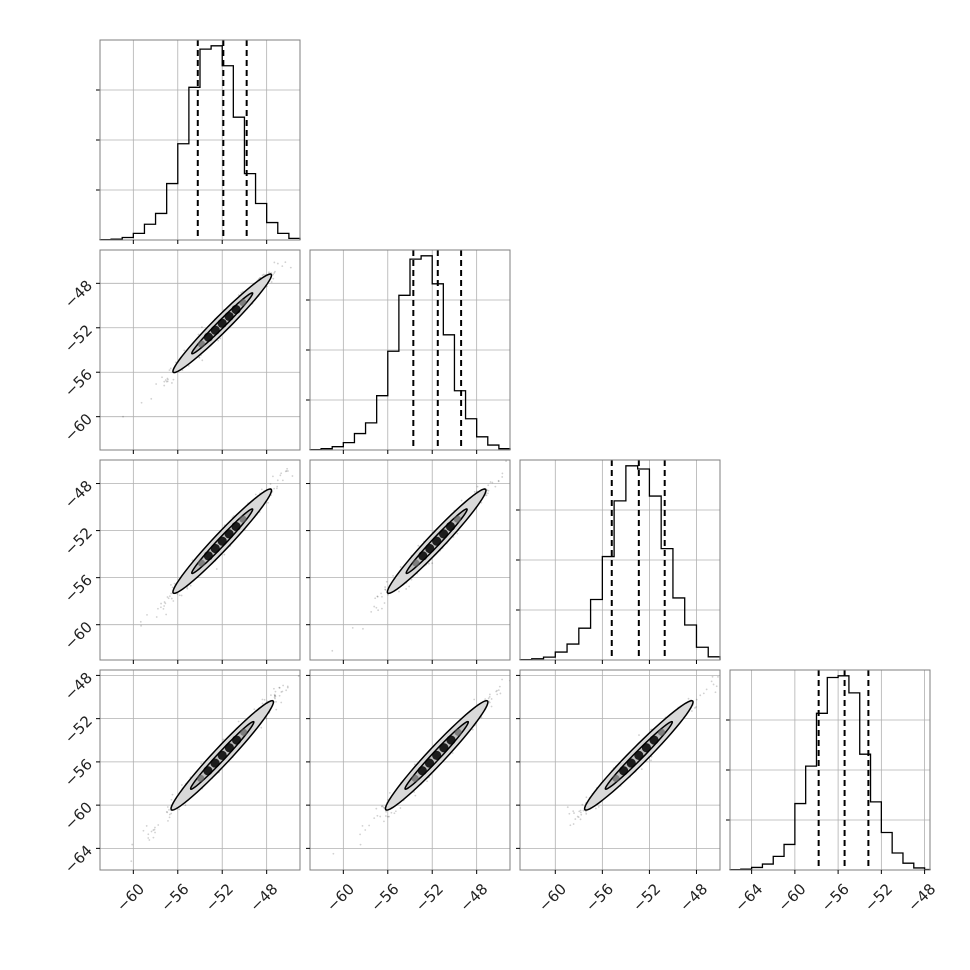  What do you see at coordinates (78, 686) in the screenshot?
I see `y-tick-label: −48` at bounding box center [78, 686].